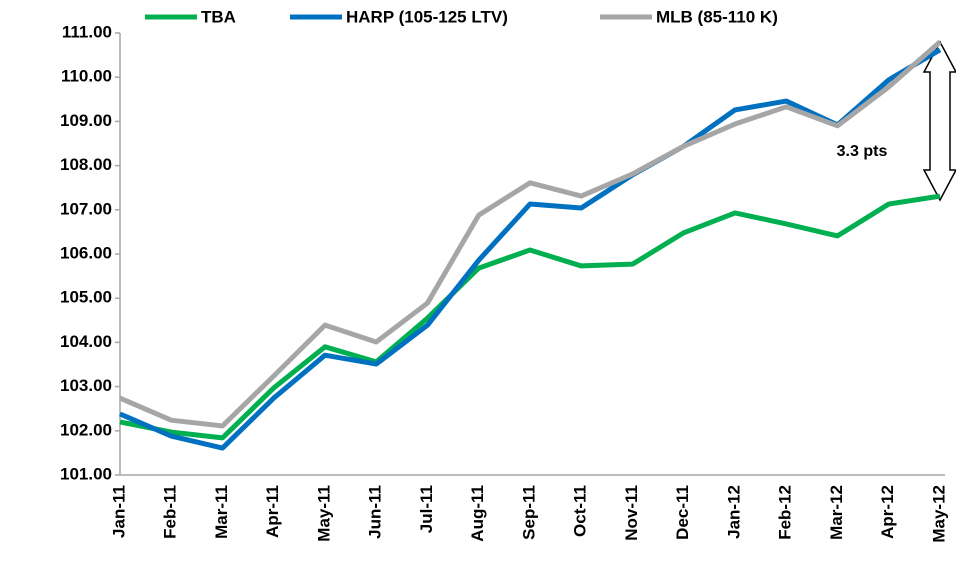 The height and width of the screenshot is (580, 956). Describe the element at coordinates (118, 511) in the screenshot. I see `x-tick-label: Jan-11` at that location.